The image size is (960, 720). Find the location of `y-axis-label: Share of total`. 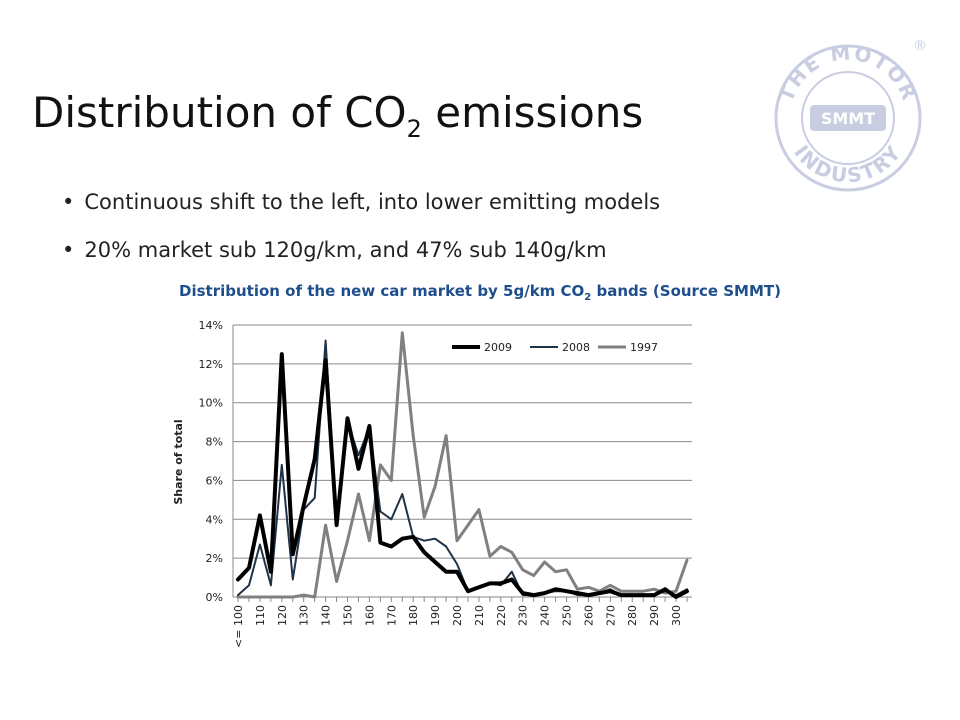

y-axis-label: Share of total is located at coordinates (178, 461).